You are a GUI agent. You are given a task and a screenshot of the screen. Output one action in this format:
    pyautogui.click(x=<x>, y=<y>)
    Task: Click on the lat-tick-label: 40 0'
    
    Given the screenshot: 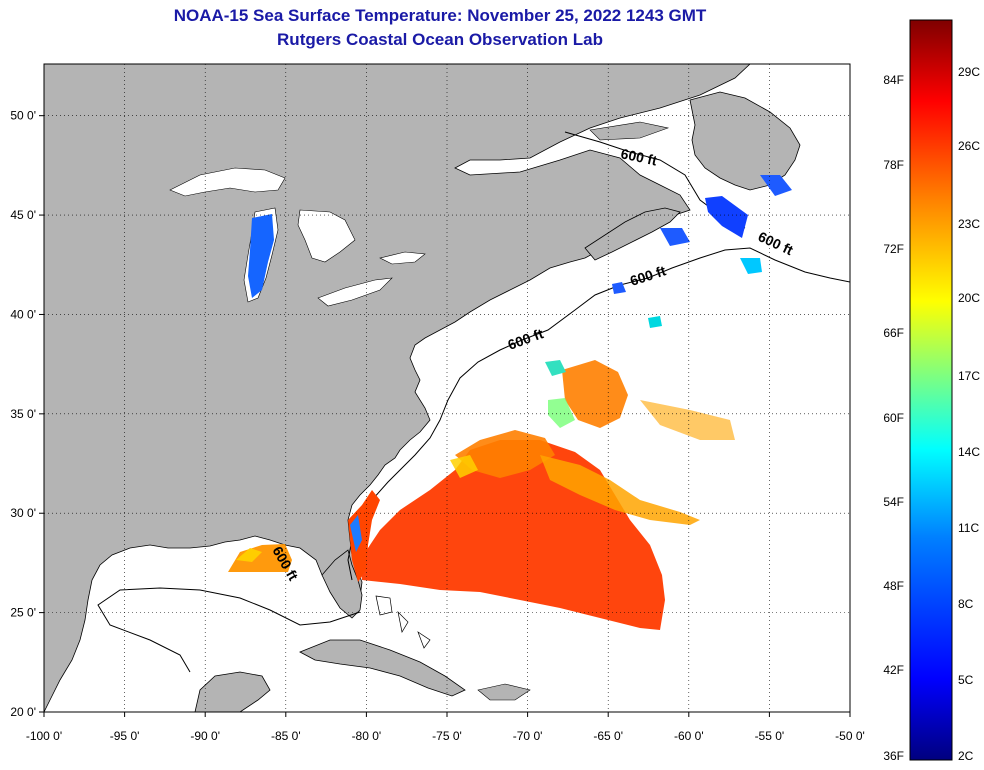 What is the action you would take?
    pyautogui.click(x=23, y=314)
    